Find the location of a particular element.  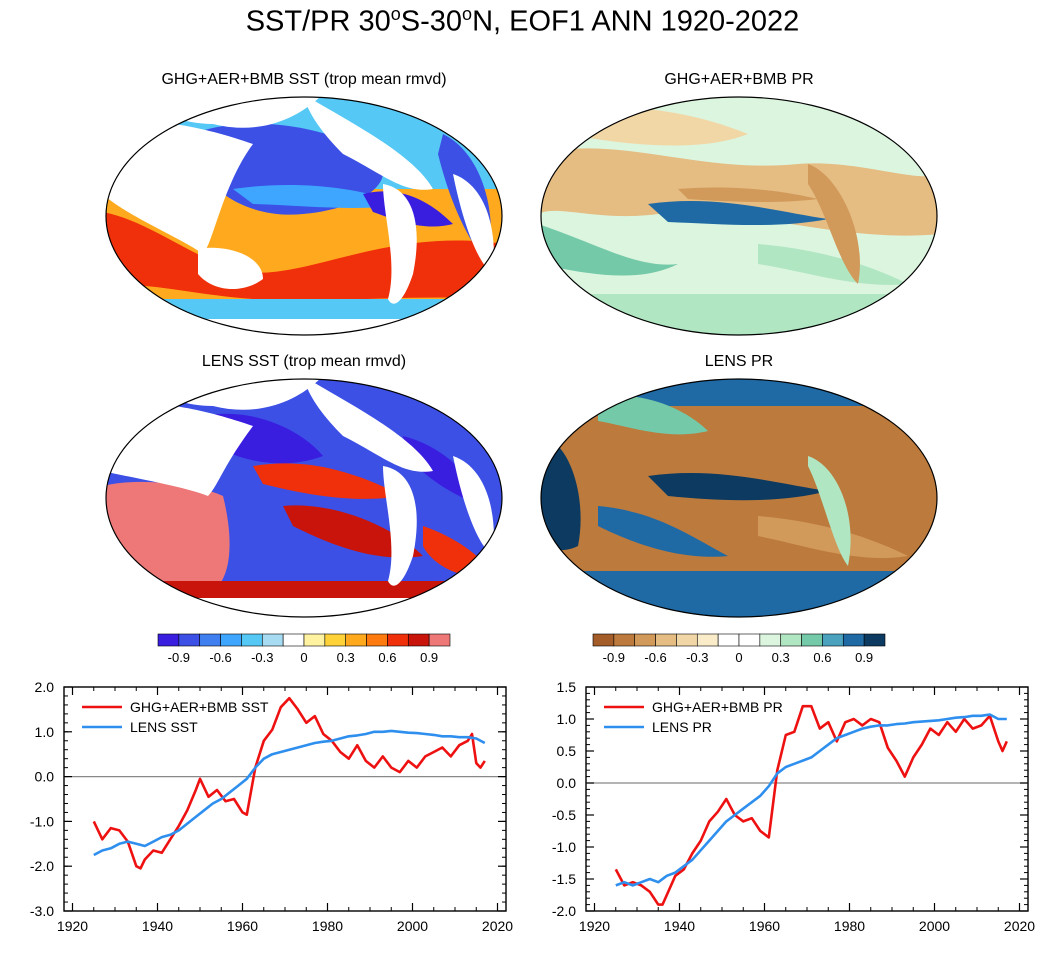

main-title: SST/PR 30oS-30oN, EOF1 ANN 1920-2022 is located at coordinates (522, 21).